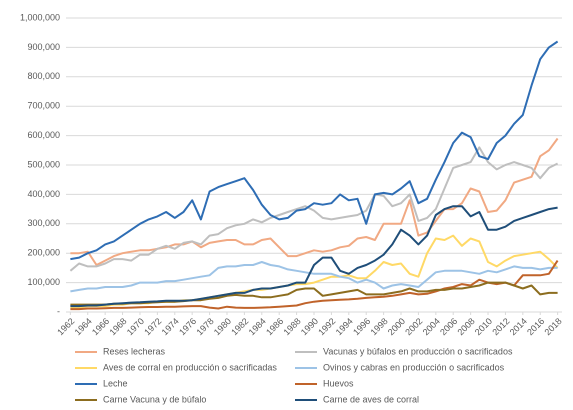 The height and width of the screenshot is (410, 573). What do you see at coordinates (553, 326) in the screenshot?
I see `x-tick-label: 2018` at bounding box center [553, 326].